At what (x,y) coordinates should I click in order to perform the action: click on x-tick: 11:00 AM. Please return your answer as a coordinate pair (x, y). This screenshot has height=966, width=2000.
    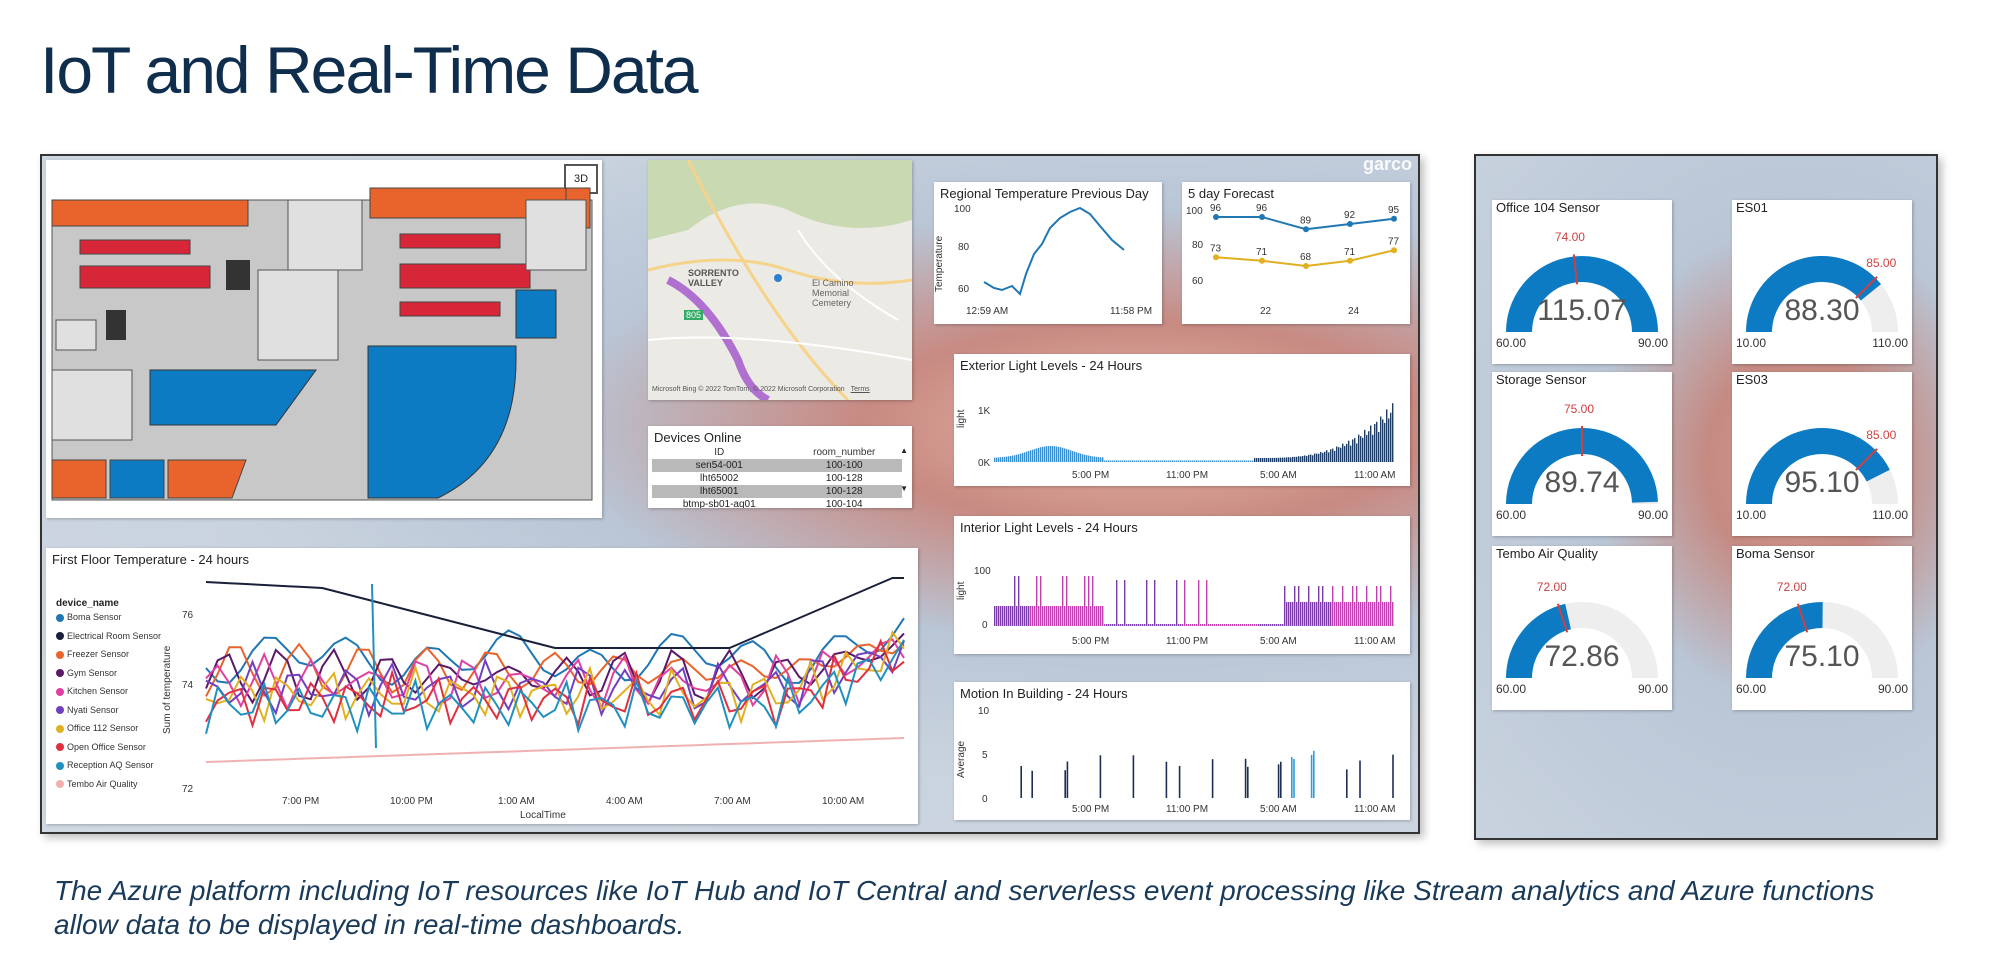
    Looking at the image, I should click on (1375, 641).